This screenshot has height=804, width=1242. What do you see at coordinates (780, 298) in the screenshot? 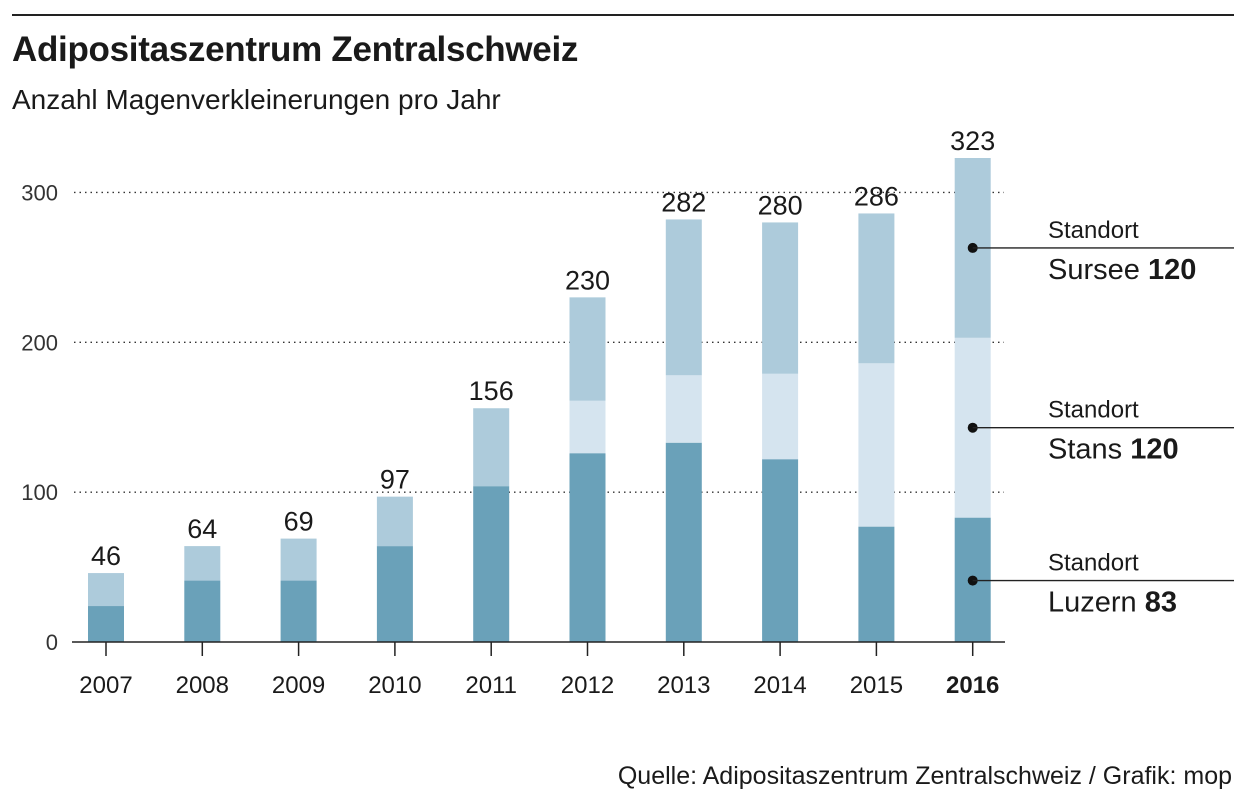
I see `bar-sursee-2014` at bounding box center [780, 298].